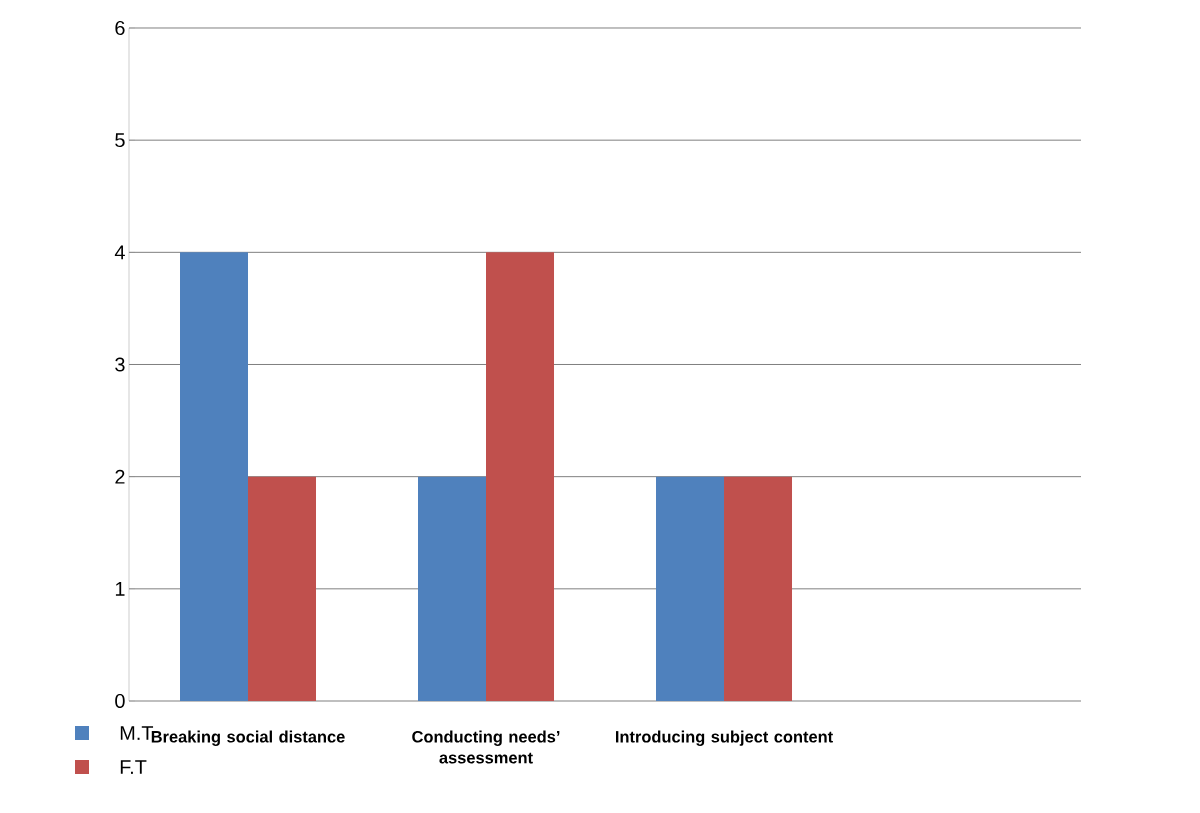 The width and height of the screenshot is (1200, 813). Describe the element at coordinates (120, 701) in the screenshot. I see `y-tick-label: 0` at that location.